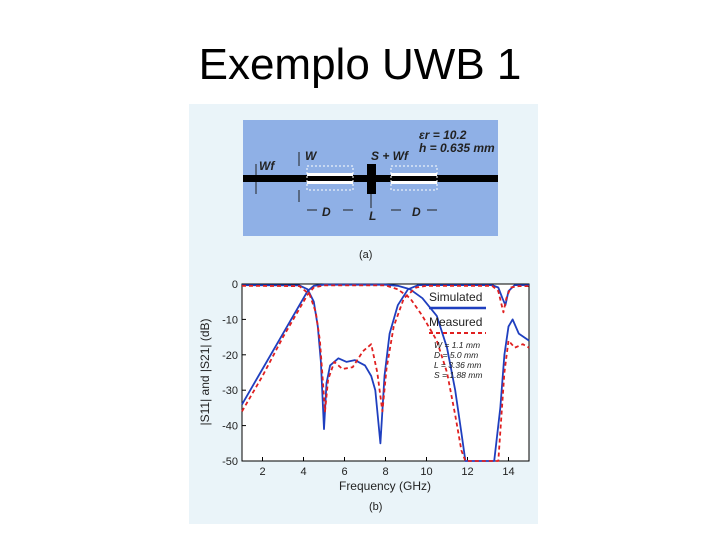 This screenshot has width=720, height=540. What do you see at coordinates (426, 472) in the screenshot?
I see `x-tick-label: 10` at bounding box center [426, 472].